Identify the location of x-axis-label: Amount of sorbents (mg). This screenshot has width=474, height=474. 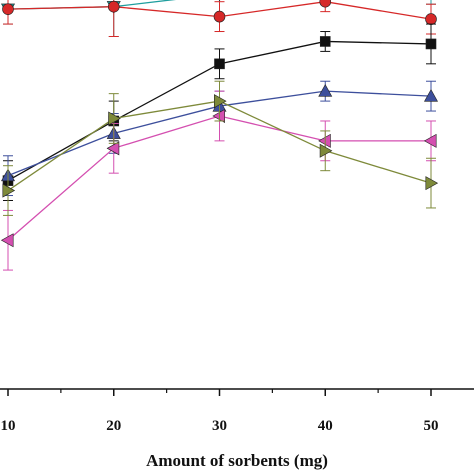
(237, 460).